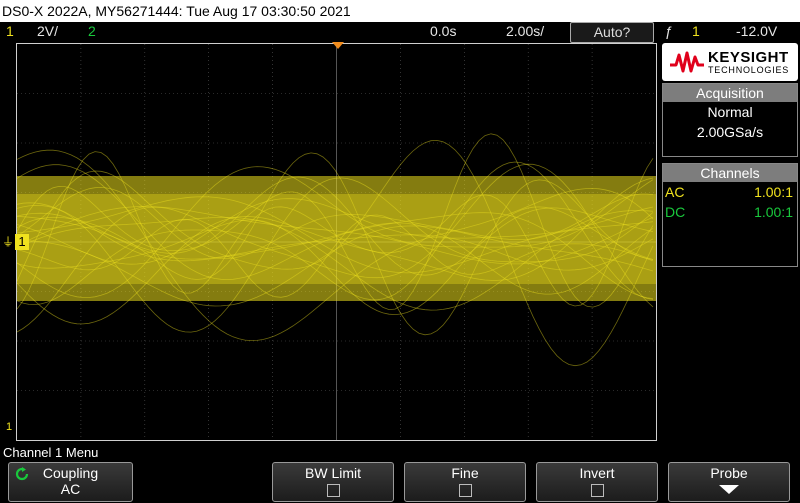 The image size is (800, 503). What do you see at coordinates (8, 242) in the screenshot?
I see `ground-icon: ⏚` at bounding box center [8, 242].